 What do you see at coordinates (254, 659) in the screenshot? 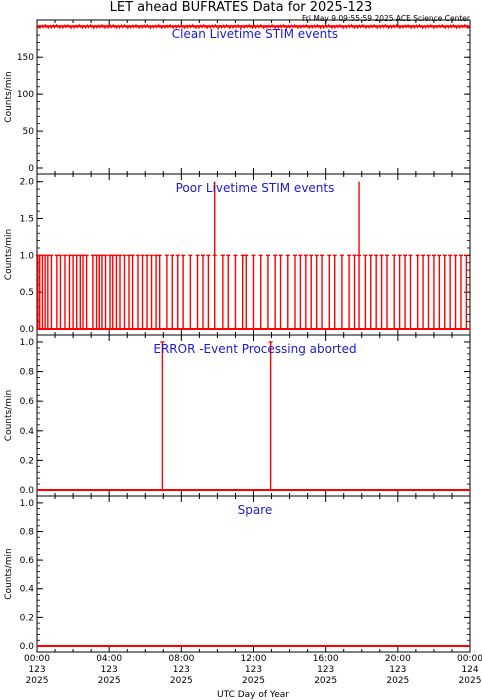
I see `x-tick-time: 12:00` at bounding box center [254, 659].